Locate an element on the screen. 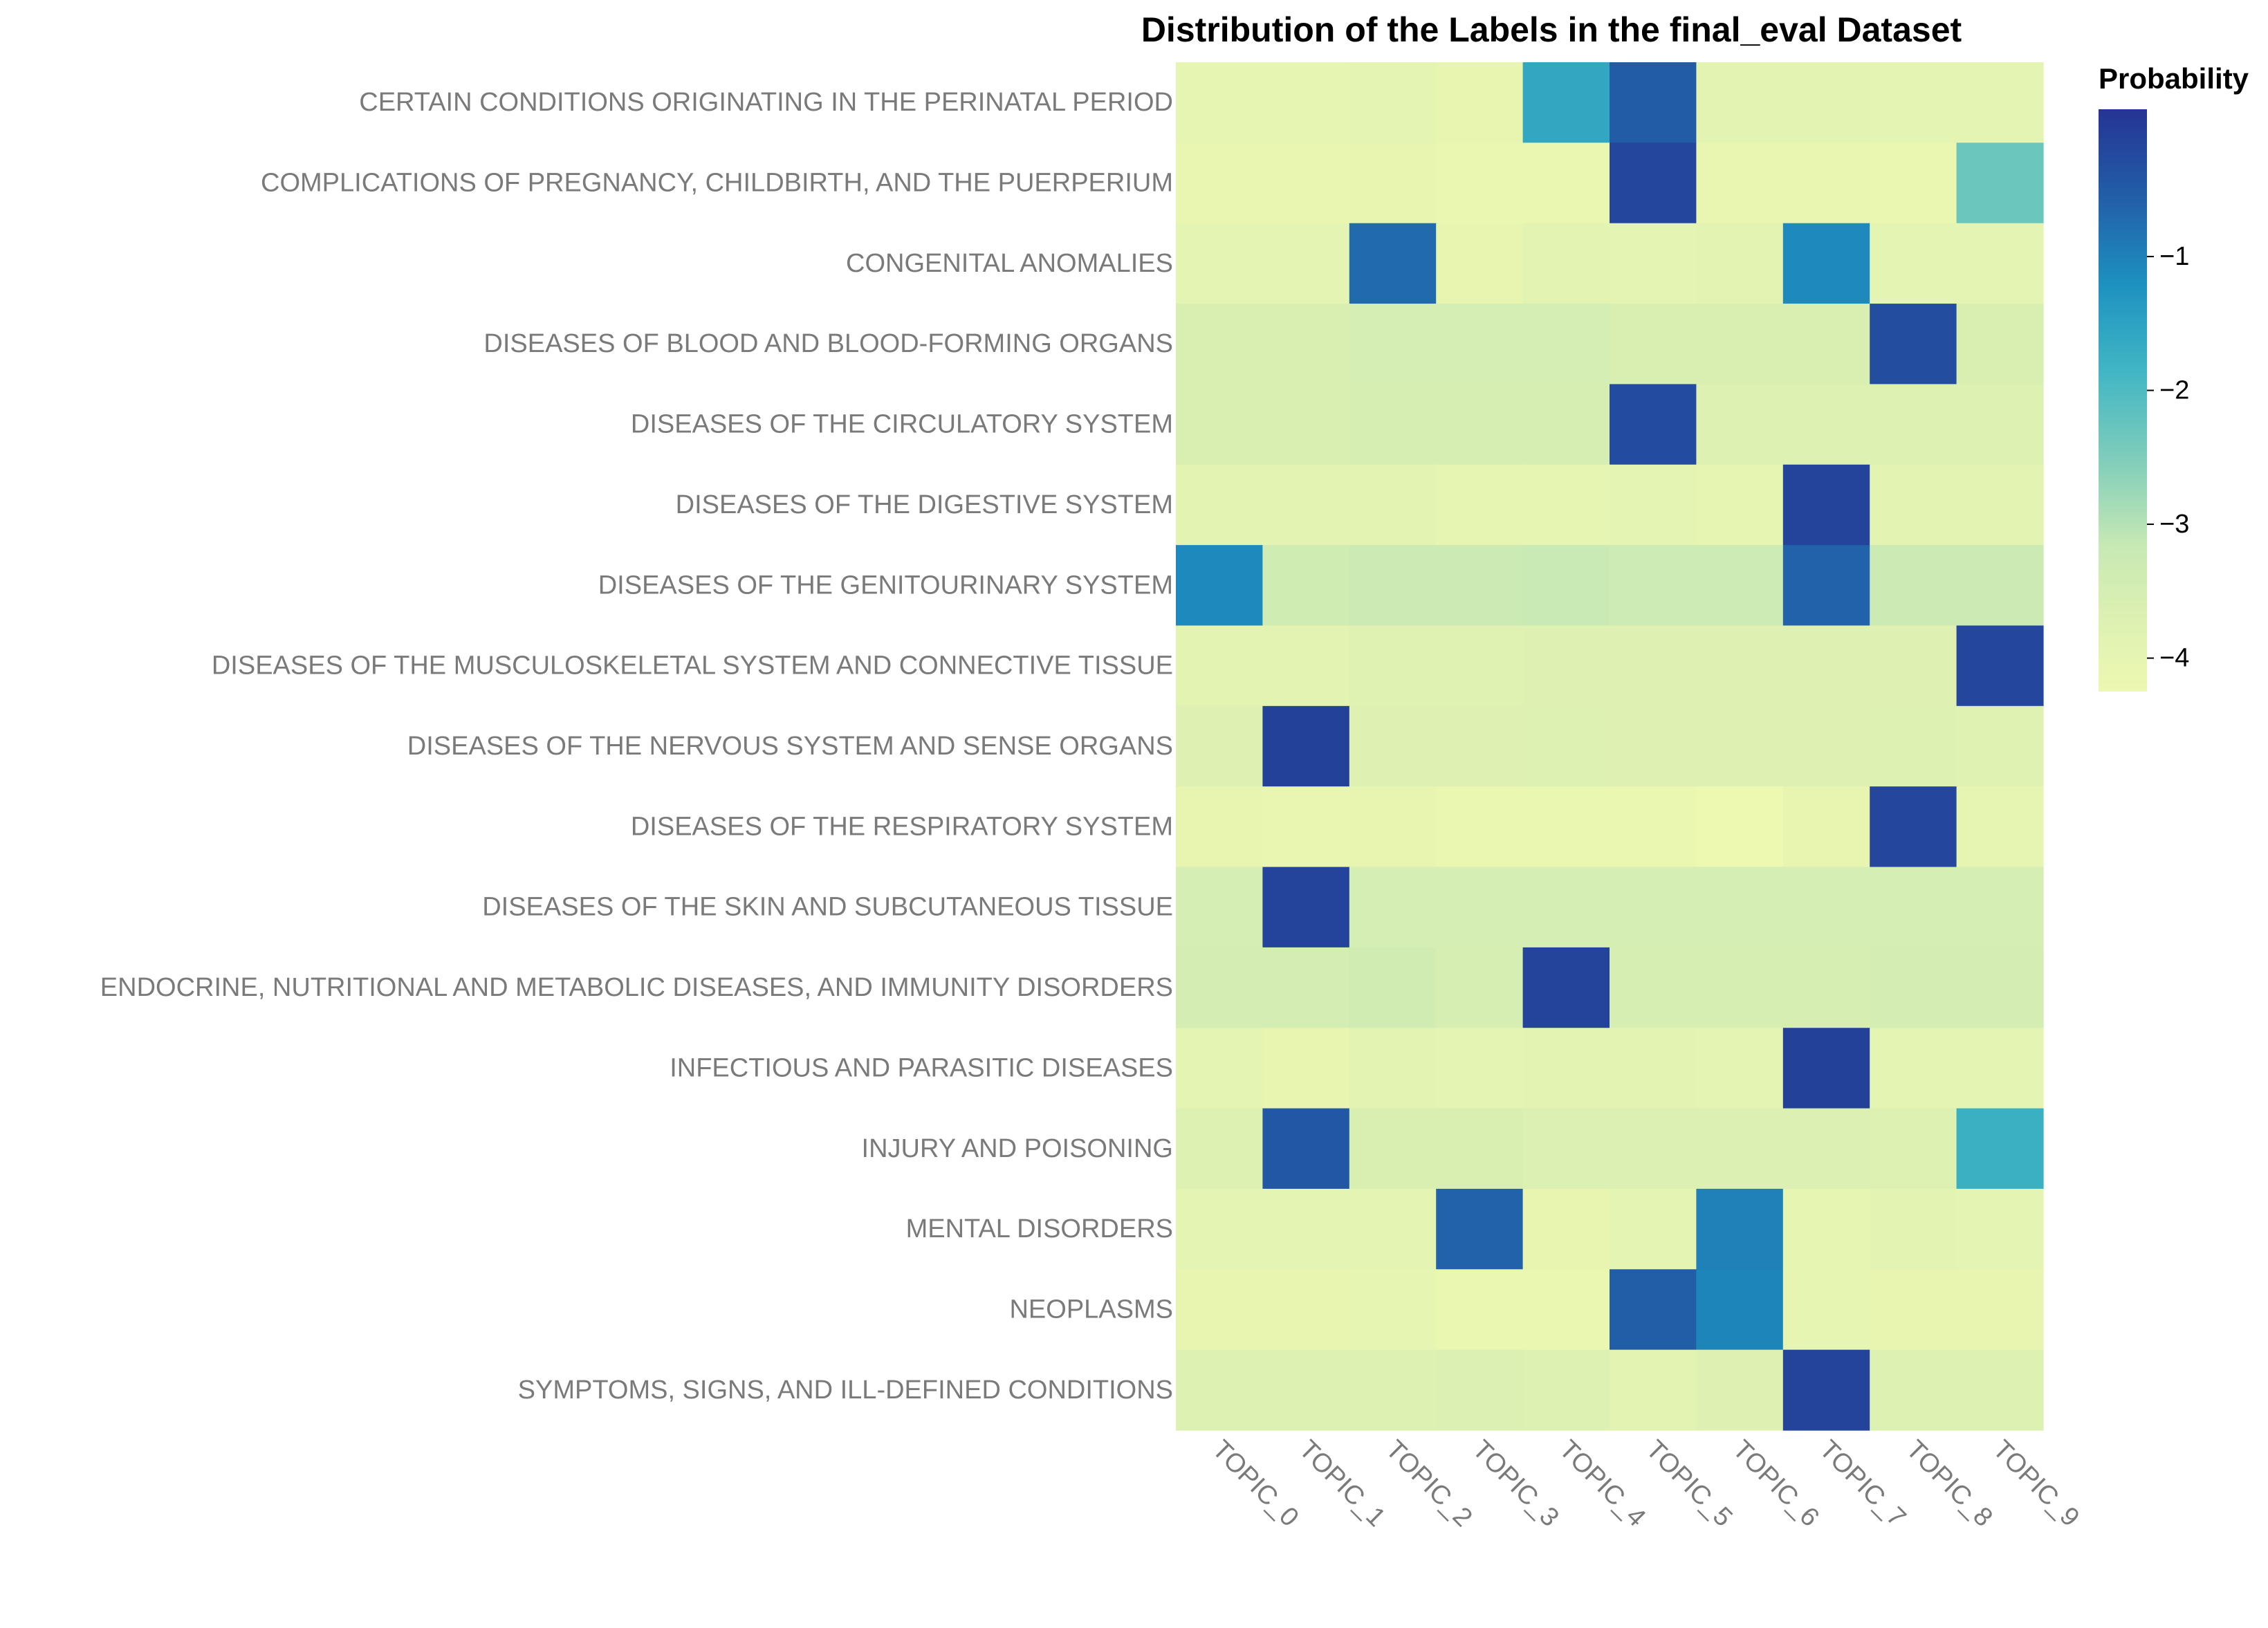 This screenshot has height=1628, width=2268. legend-tick-label: −1 is located at coordinates (2174, 256).